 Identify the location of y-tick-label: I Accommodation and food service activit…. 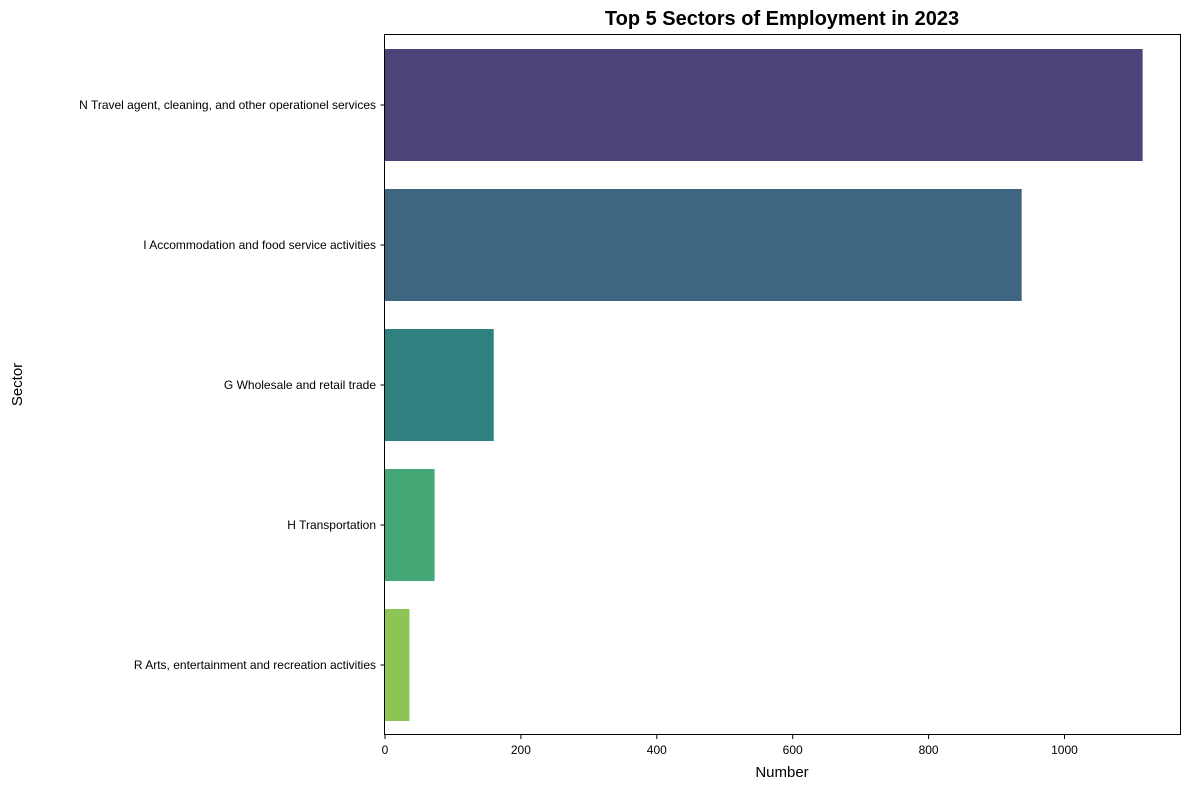
(259, 245).